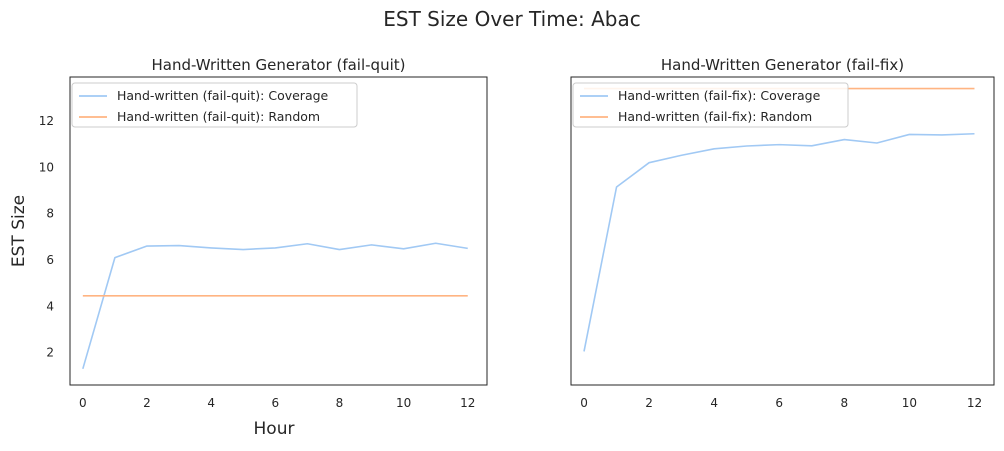  I want to click on y-tick-label: 4, so click(50, 306).